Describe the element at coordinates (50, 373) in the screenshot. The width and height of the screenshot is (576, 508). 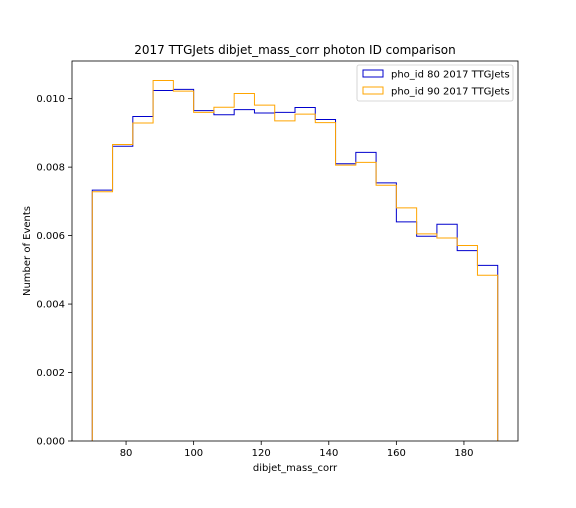
I see `y-tick-label: 0.002` at that location.